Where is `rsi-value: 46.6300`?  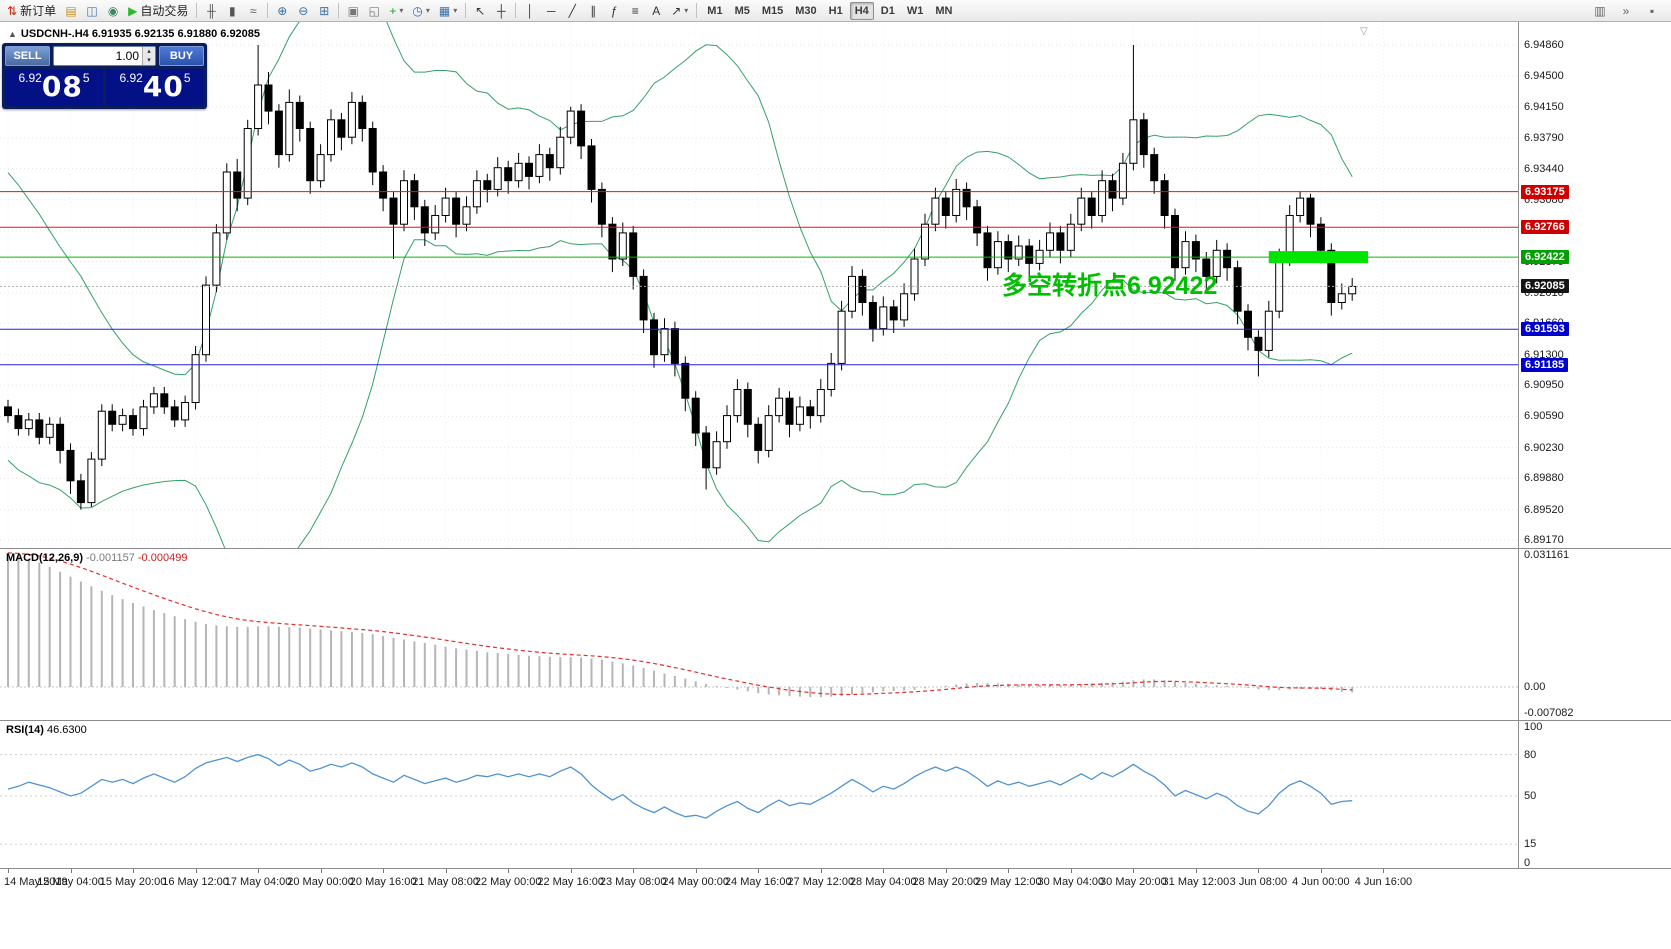 rsi-value: 46.6300 is located at coordinates (66, 730).